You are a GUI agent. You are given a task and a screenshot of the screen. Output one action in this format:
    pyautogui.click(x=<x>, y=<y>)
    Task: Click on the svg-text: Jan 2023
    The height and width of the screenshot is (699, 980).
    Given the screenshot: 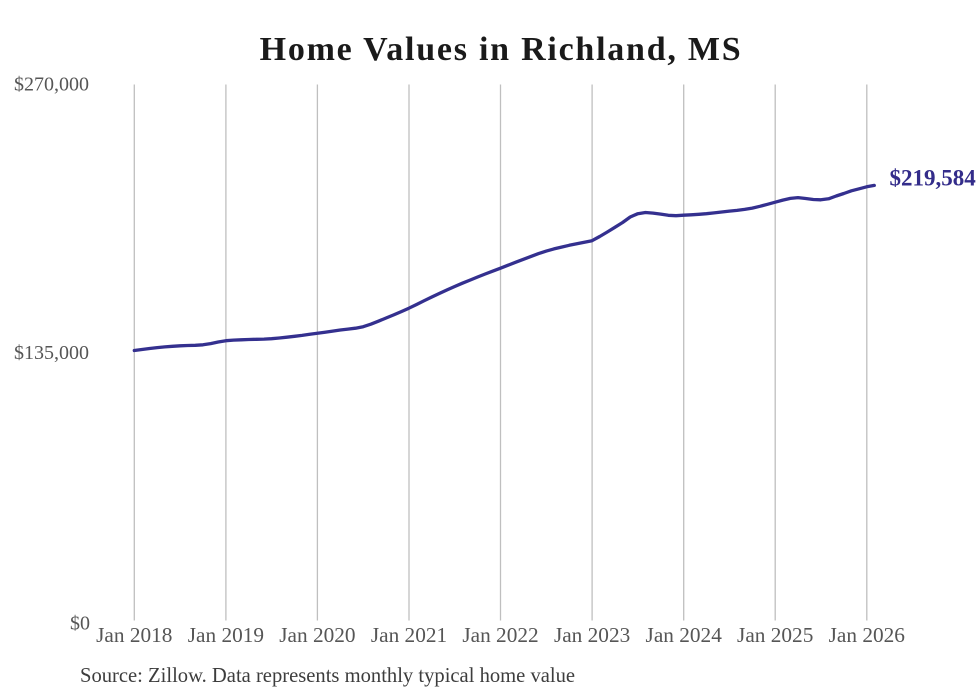 What is the action you would take?
    pyautogui.click(x=592, y=635)
    